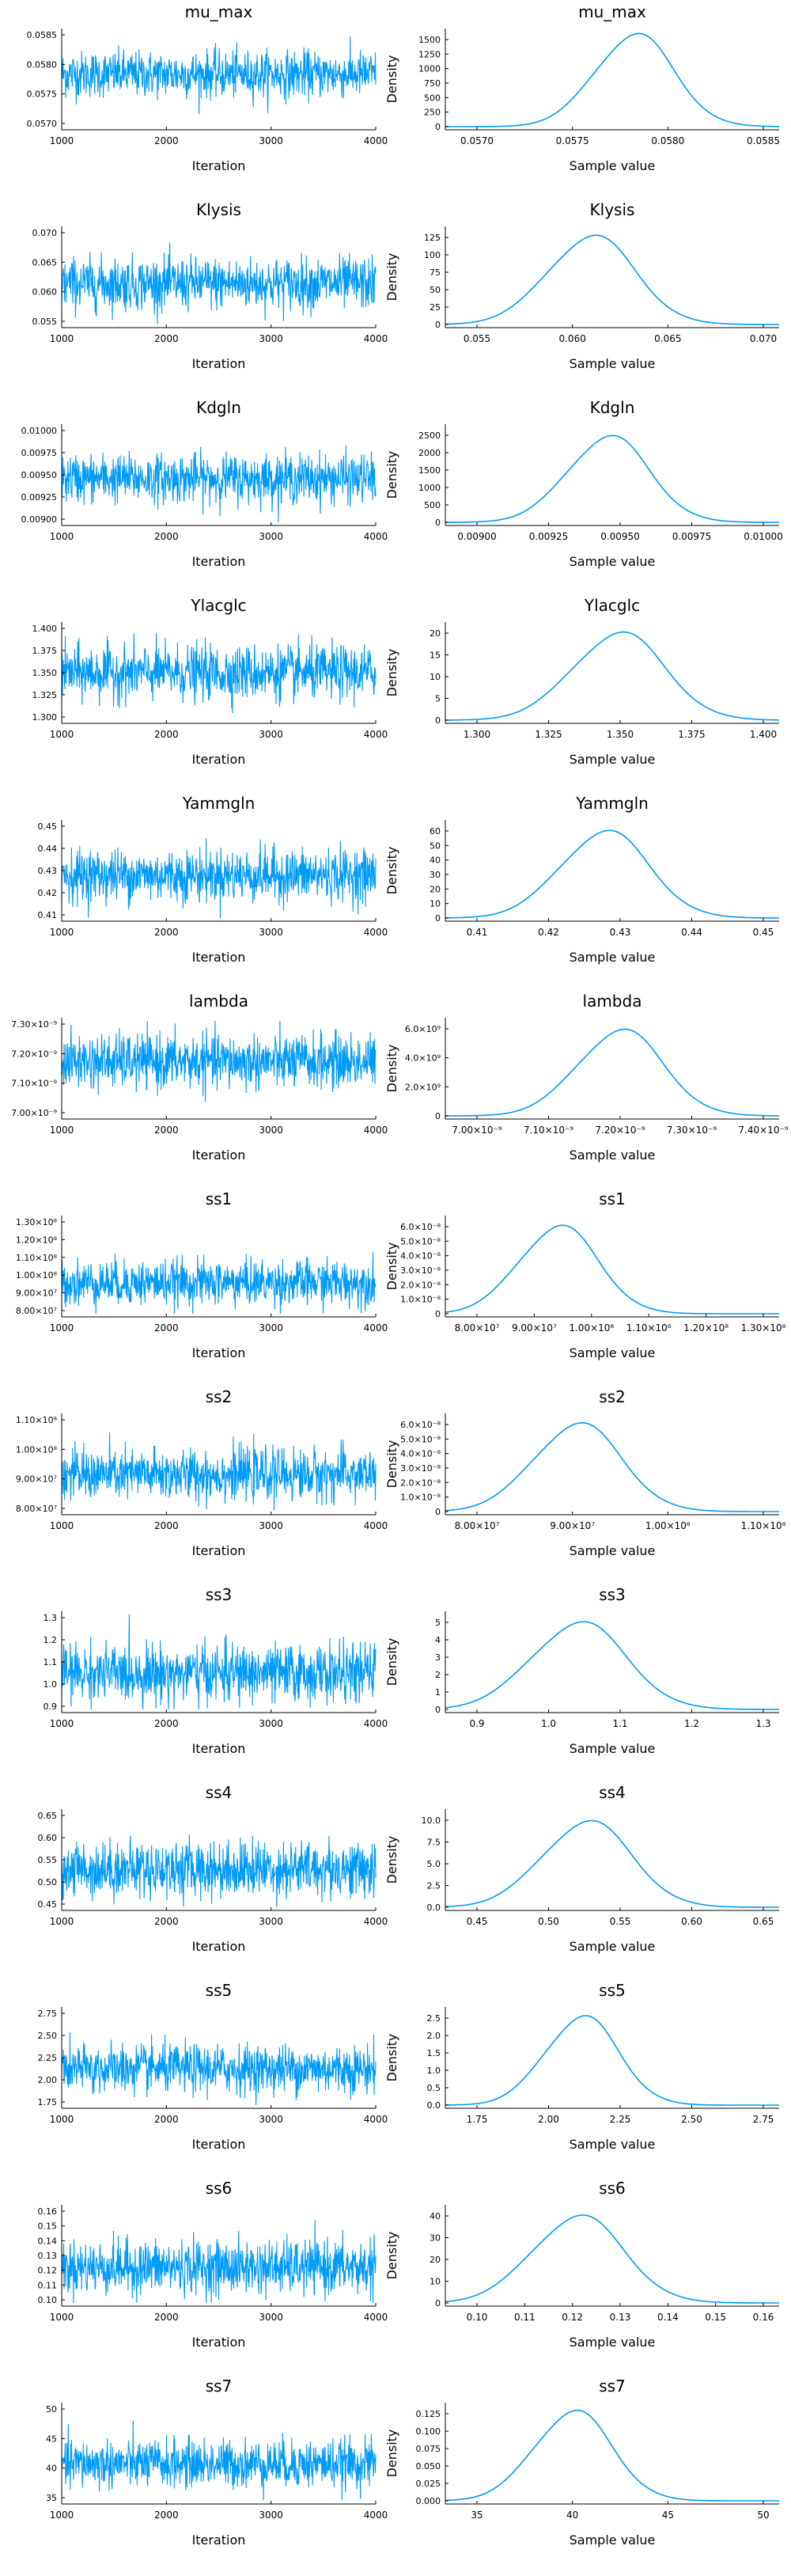 This screenshot has height=2576, width=791. What do you see at coordinates (219, 2144) in the screenshot?
I see `trace-xlabel-ss5: Iteration` at bounding box center [219, 2144].